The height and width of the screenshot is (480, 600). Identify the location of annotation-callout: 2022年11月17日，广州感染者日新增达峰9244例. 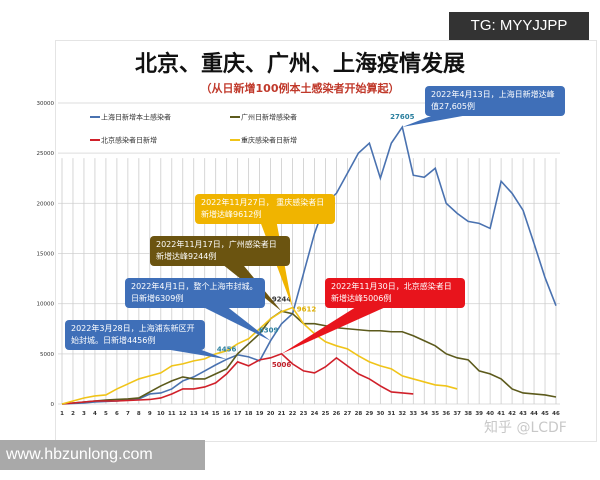
(220, 251).